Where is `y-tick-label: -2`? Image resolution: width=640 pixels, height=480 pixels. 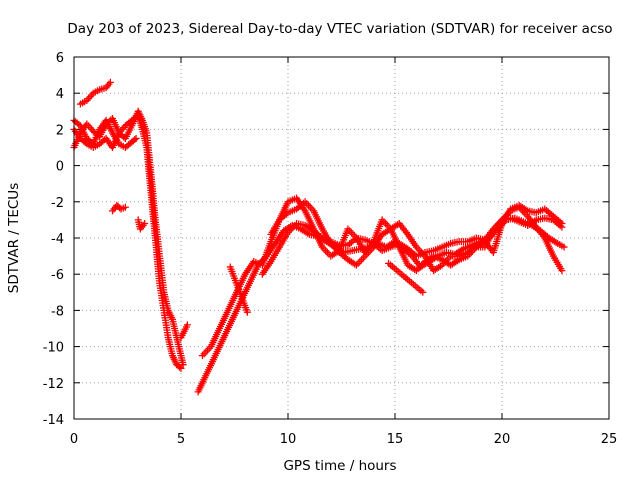 y-tick-label: -2 is located at coordinates (57, 203).